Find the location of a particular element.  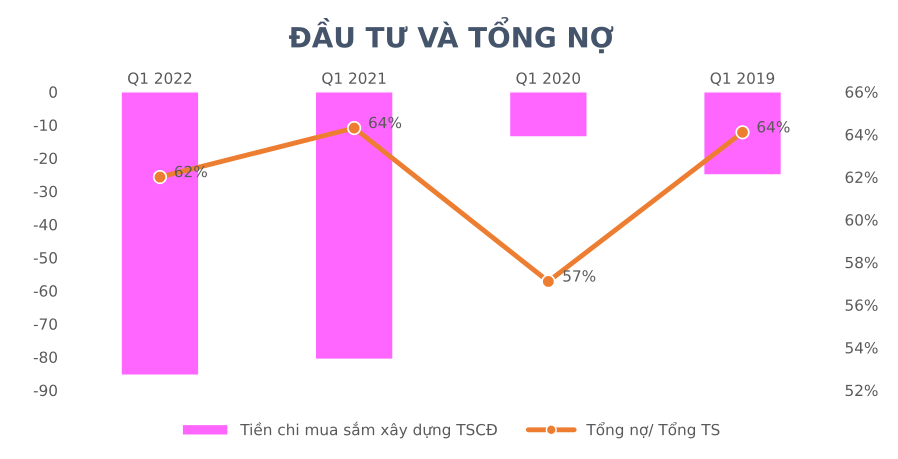

x-tick-label: Q1 2022 is located at coordinates (160, 79).